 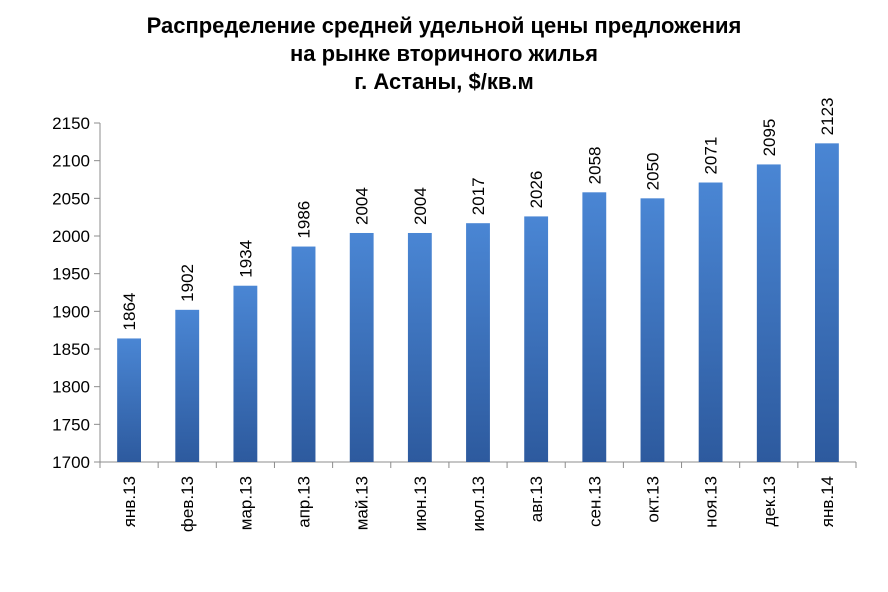 What do you see at coordinates (827, 117) in the screenshot?
I see `data-label: 2123` at bounding box center [827, 117].